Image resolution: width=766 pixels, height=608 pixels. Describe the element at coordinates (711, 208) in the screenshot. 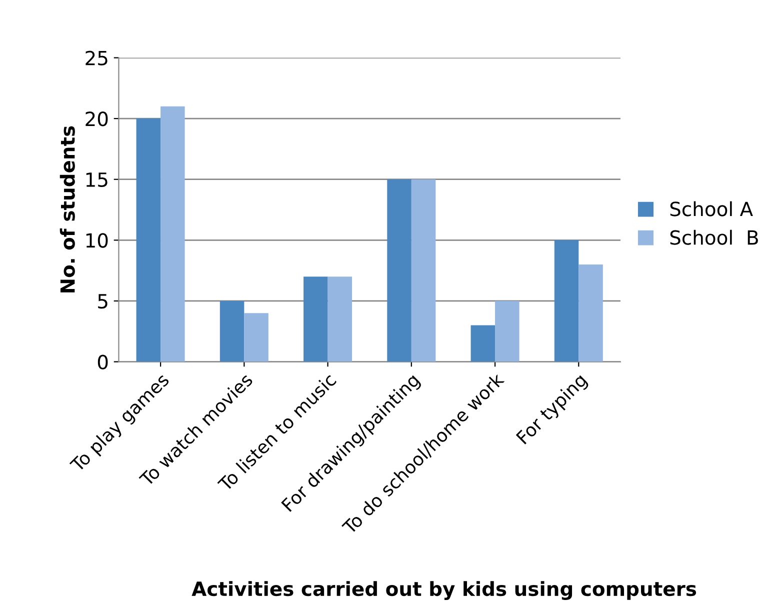

I see `legend-label: School A` at that location.